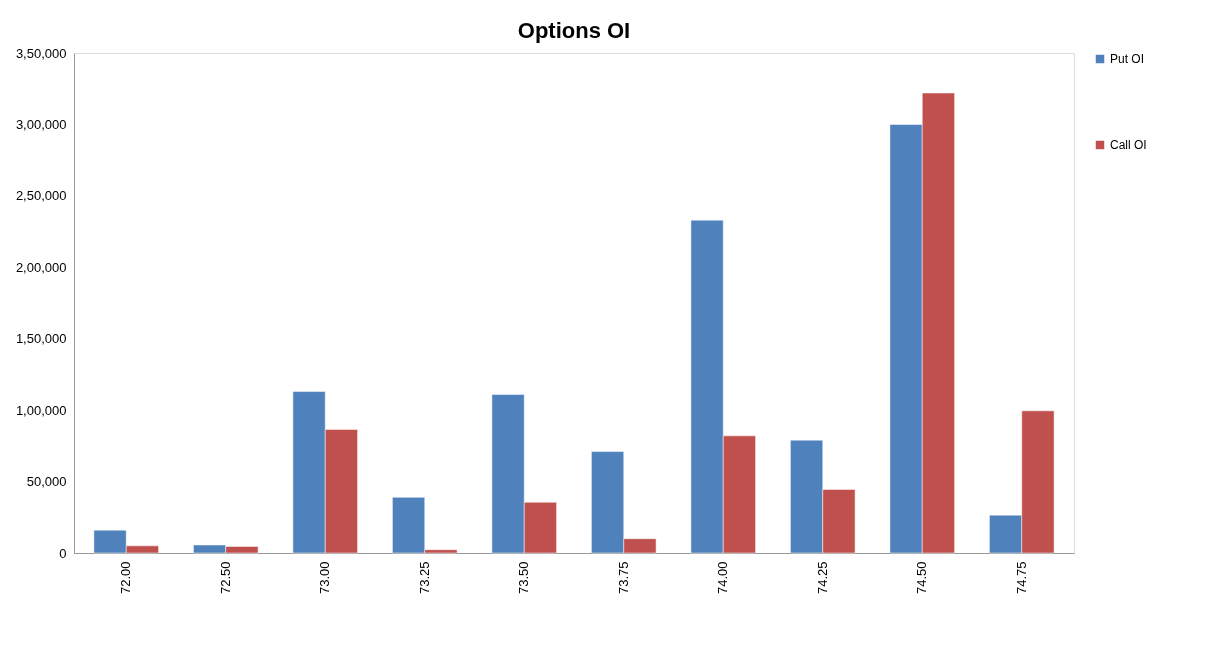 Image resolution: width=1224 pixels, height=670 pixels. What do you see at coordinates (574, 30) in the screenshot?
I see `chart-title: Options OI` at bounding box center [574, 30].